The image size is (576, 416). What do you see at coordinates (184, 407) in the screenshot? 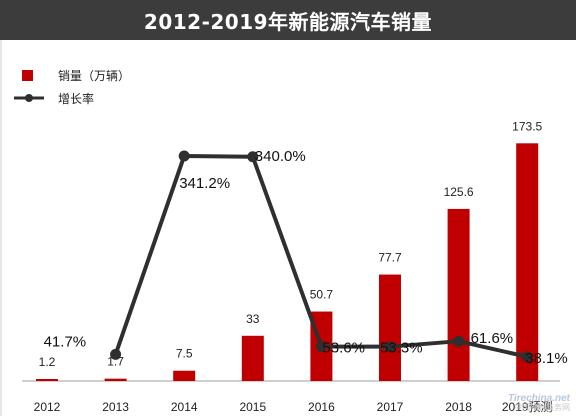
I see `x-tick-label: 2014` at bounding box center [184, 407].